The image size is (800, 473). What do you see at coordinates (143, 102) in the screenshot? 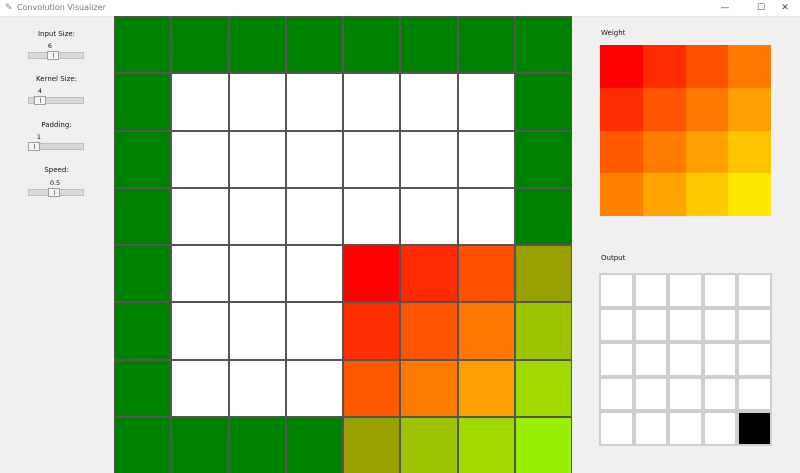
I see `input-cell-r1-c0` at bounding box center [143, 102].